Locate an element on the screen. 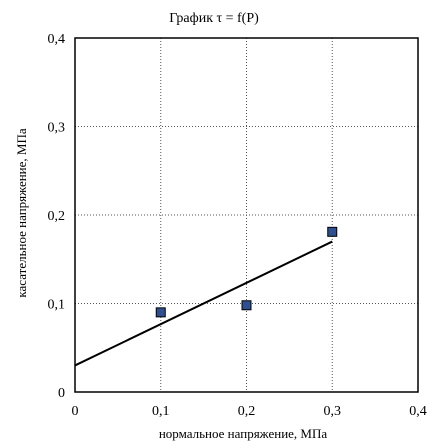 This screenshot has height=441, width=430. data-points is located at coordinates (246, 272).